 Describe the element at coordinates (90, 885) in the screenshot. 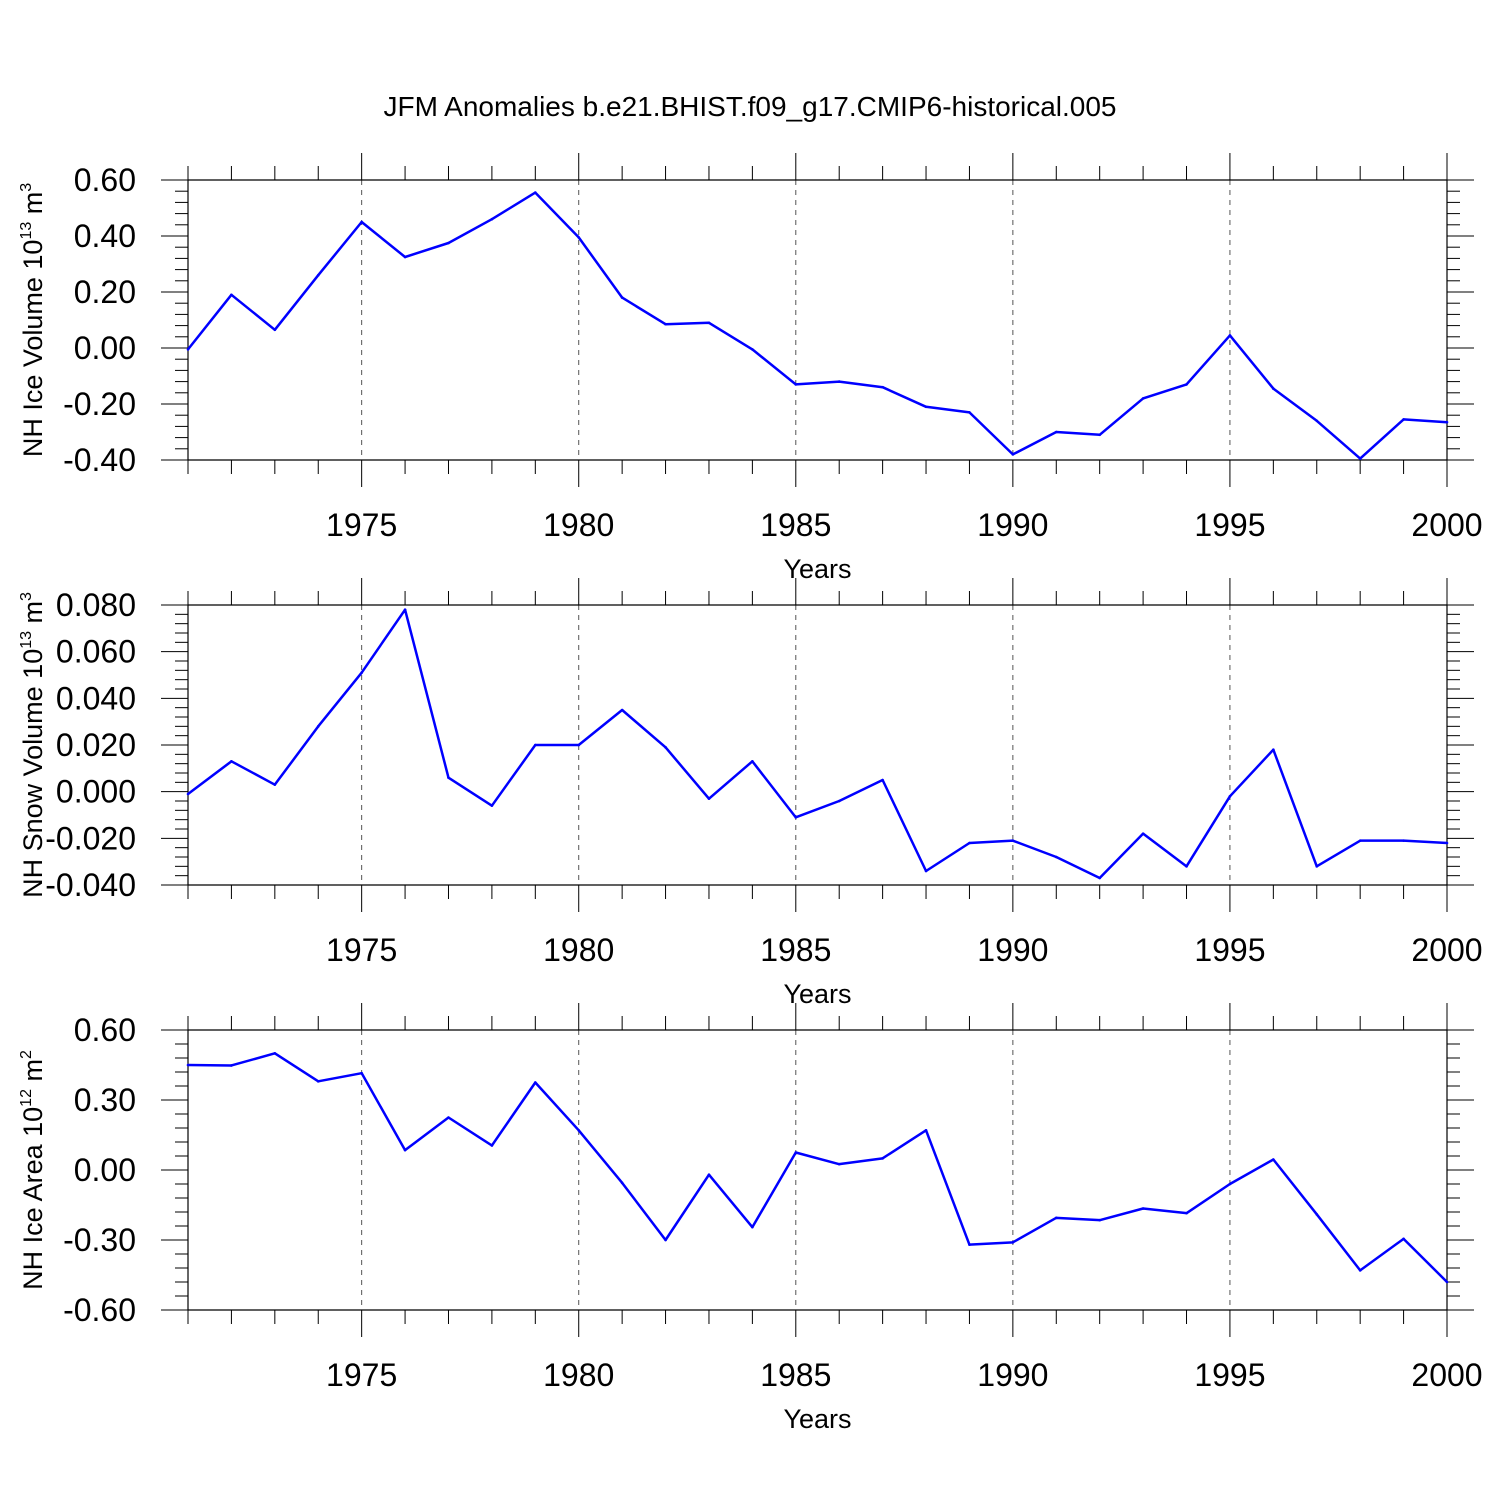

I see `y-tick-label: -0.040` at that location.